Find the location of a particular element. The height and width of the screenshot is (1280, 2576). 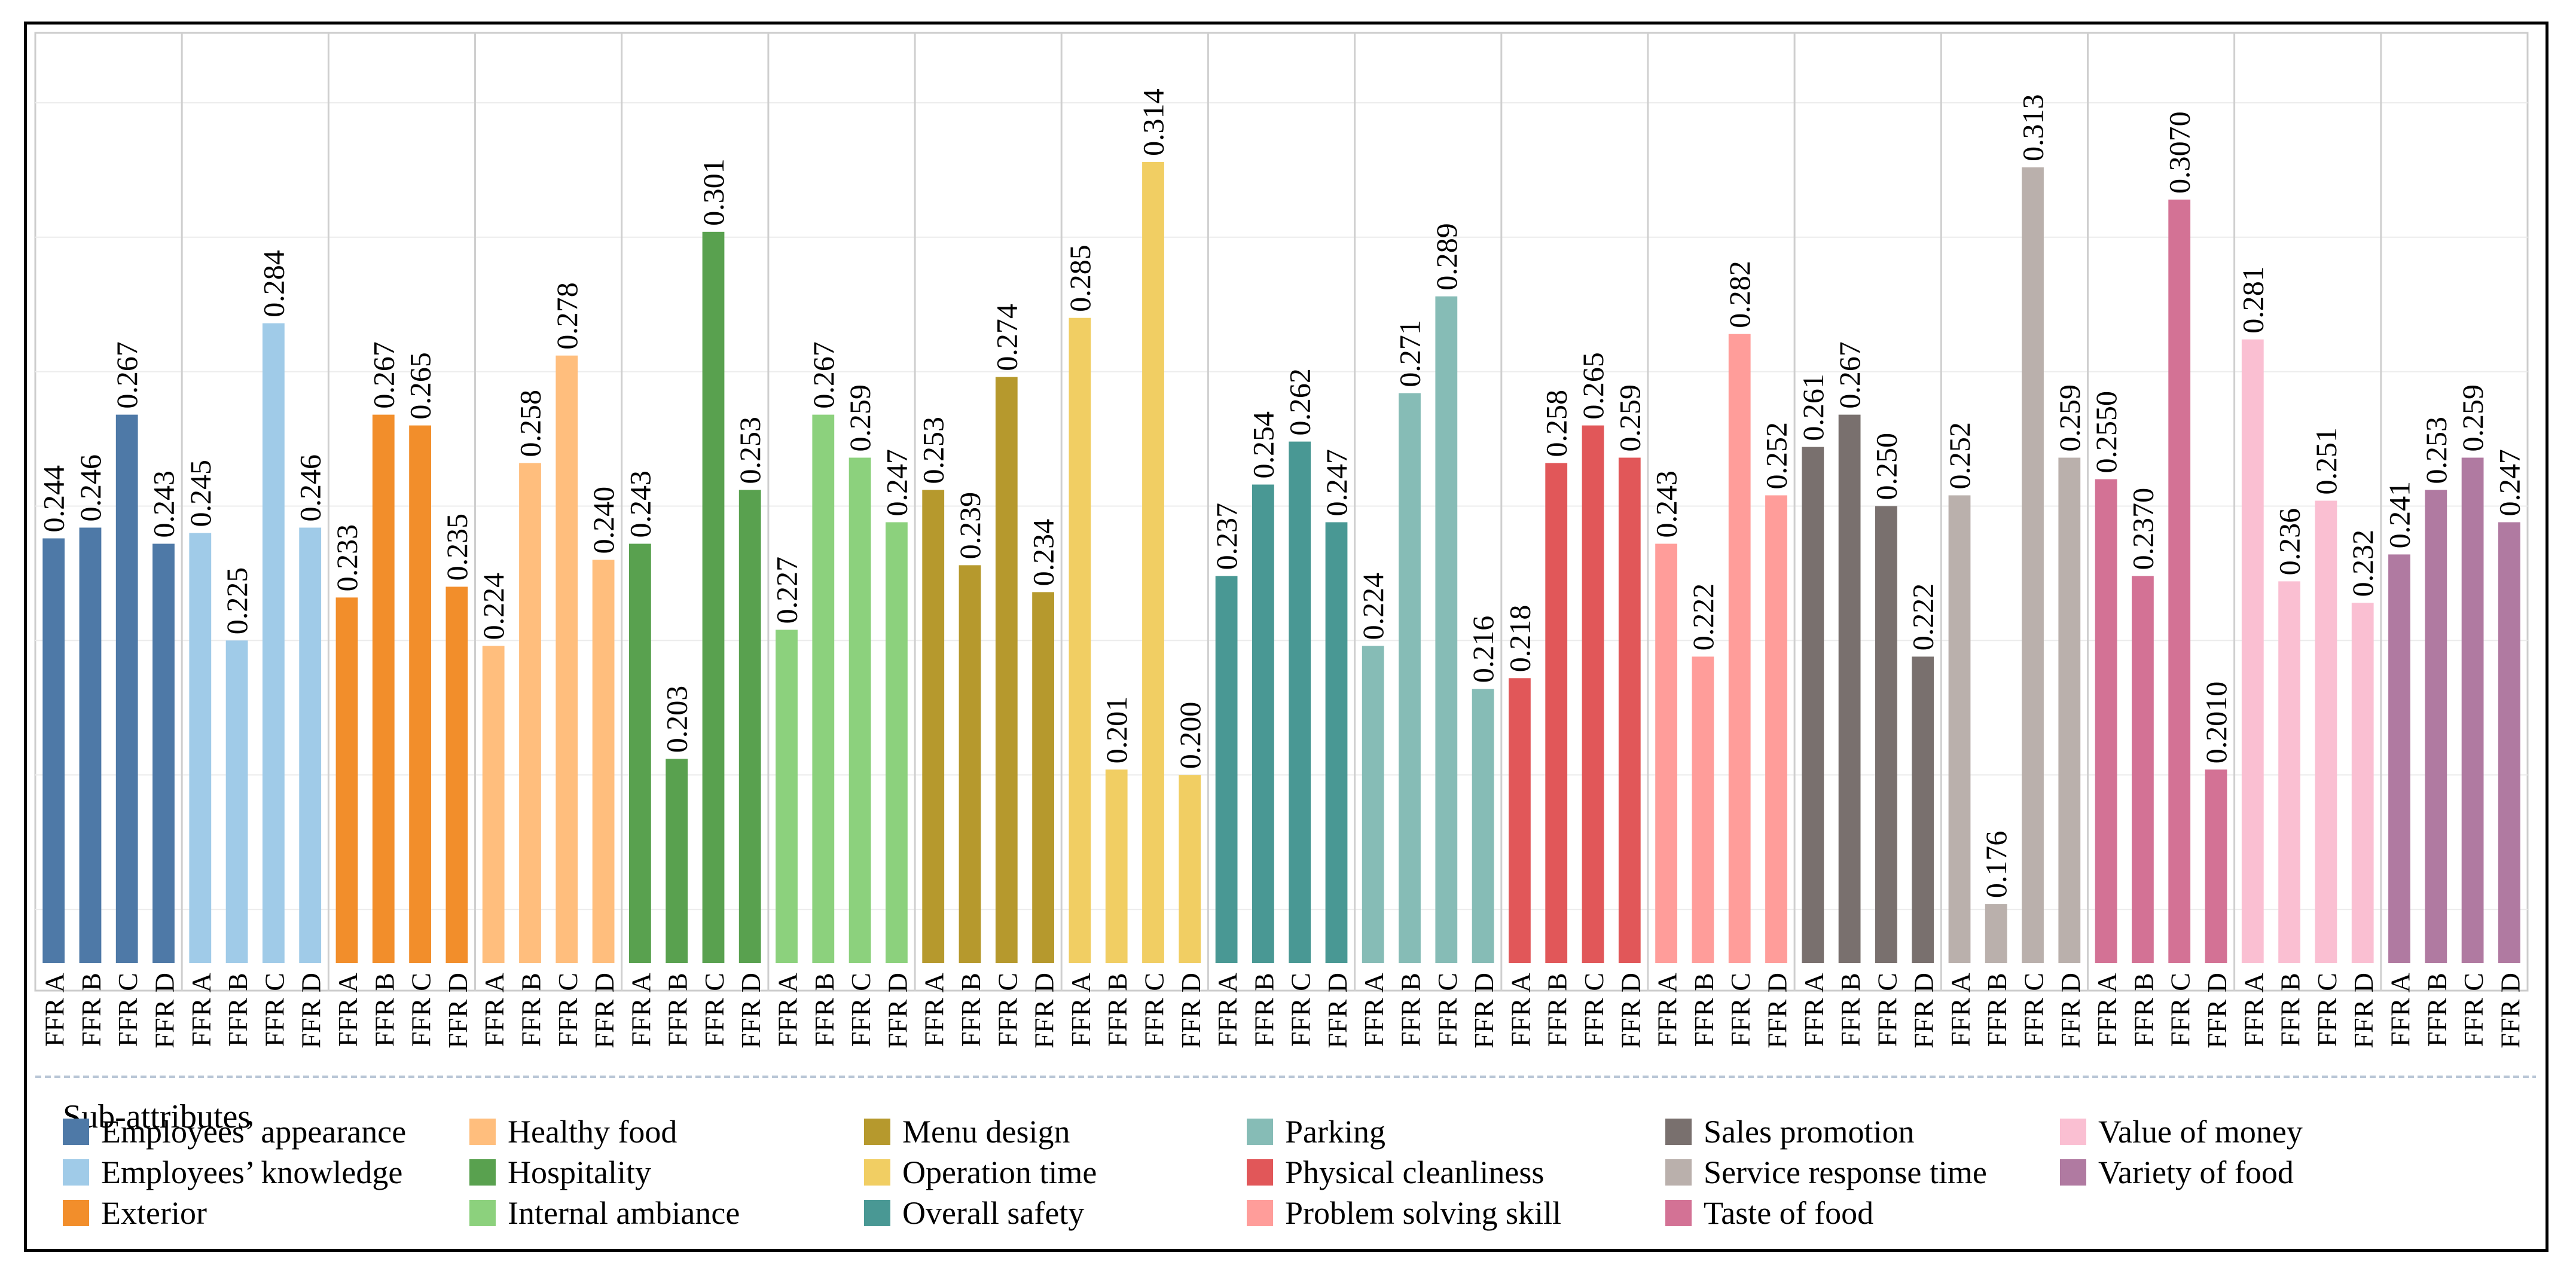

value-label: 0.233 is located at coordinates (347, 558).